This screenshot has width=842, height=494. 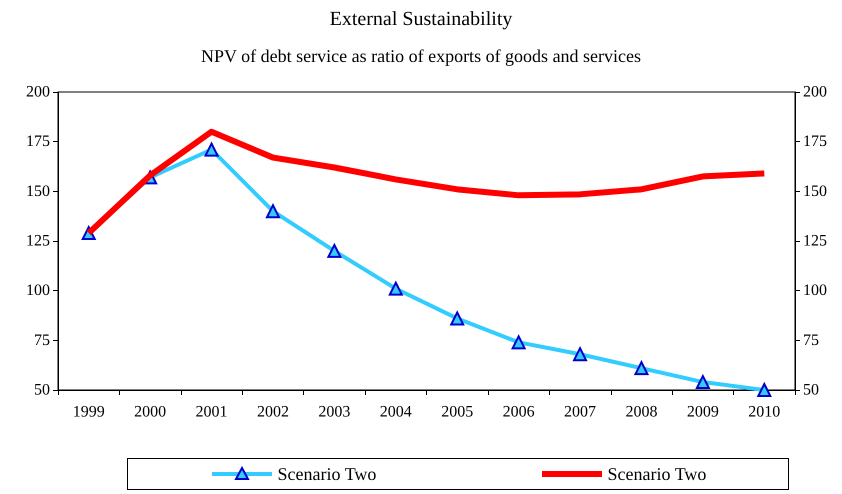 I want to click on y2-tick-label: 50, so click(x=811, y=390).